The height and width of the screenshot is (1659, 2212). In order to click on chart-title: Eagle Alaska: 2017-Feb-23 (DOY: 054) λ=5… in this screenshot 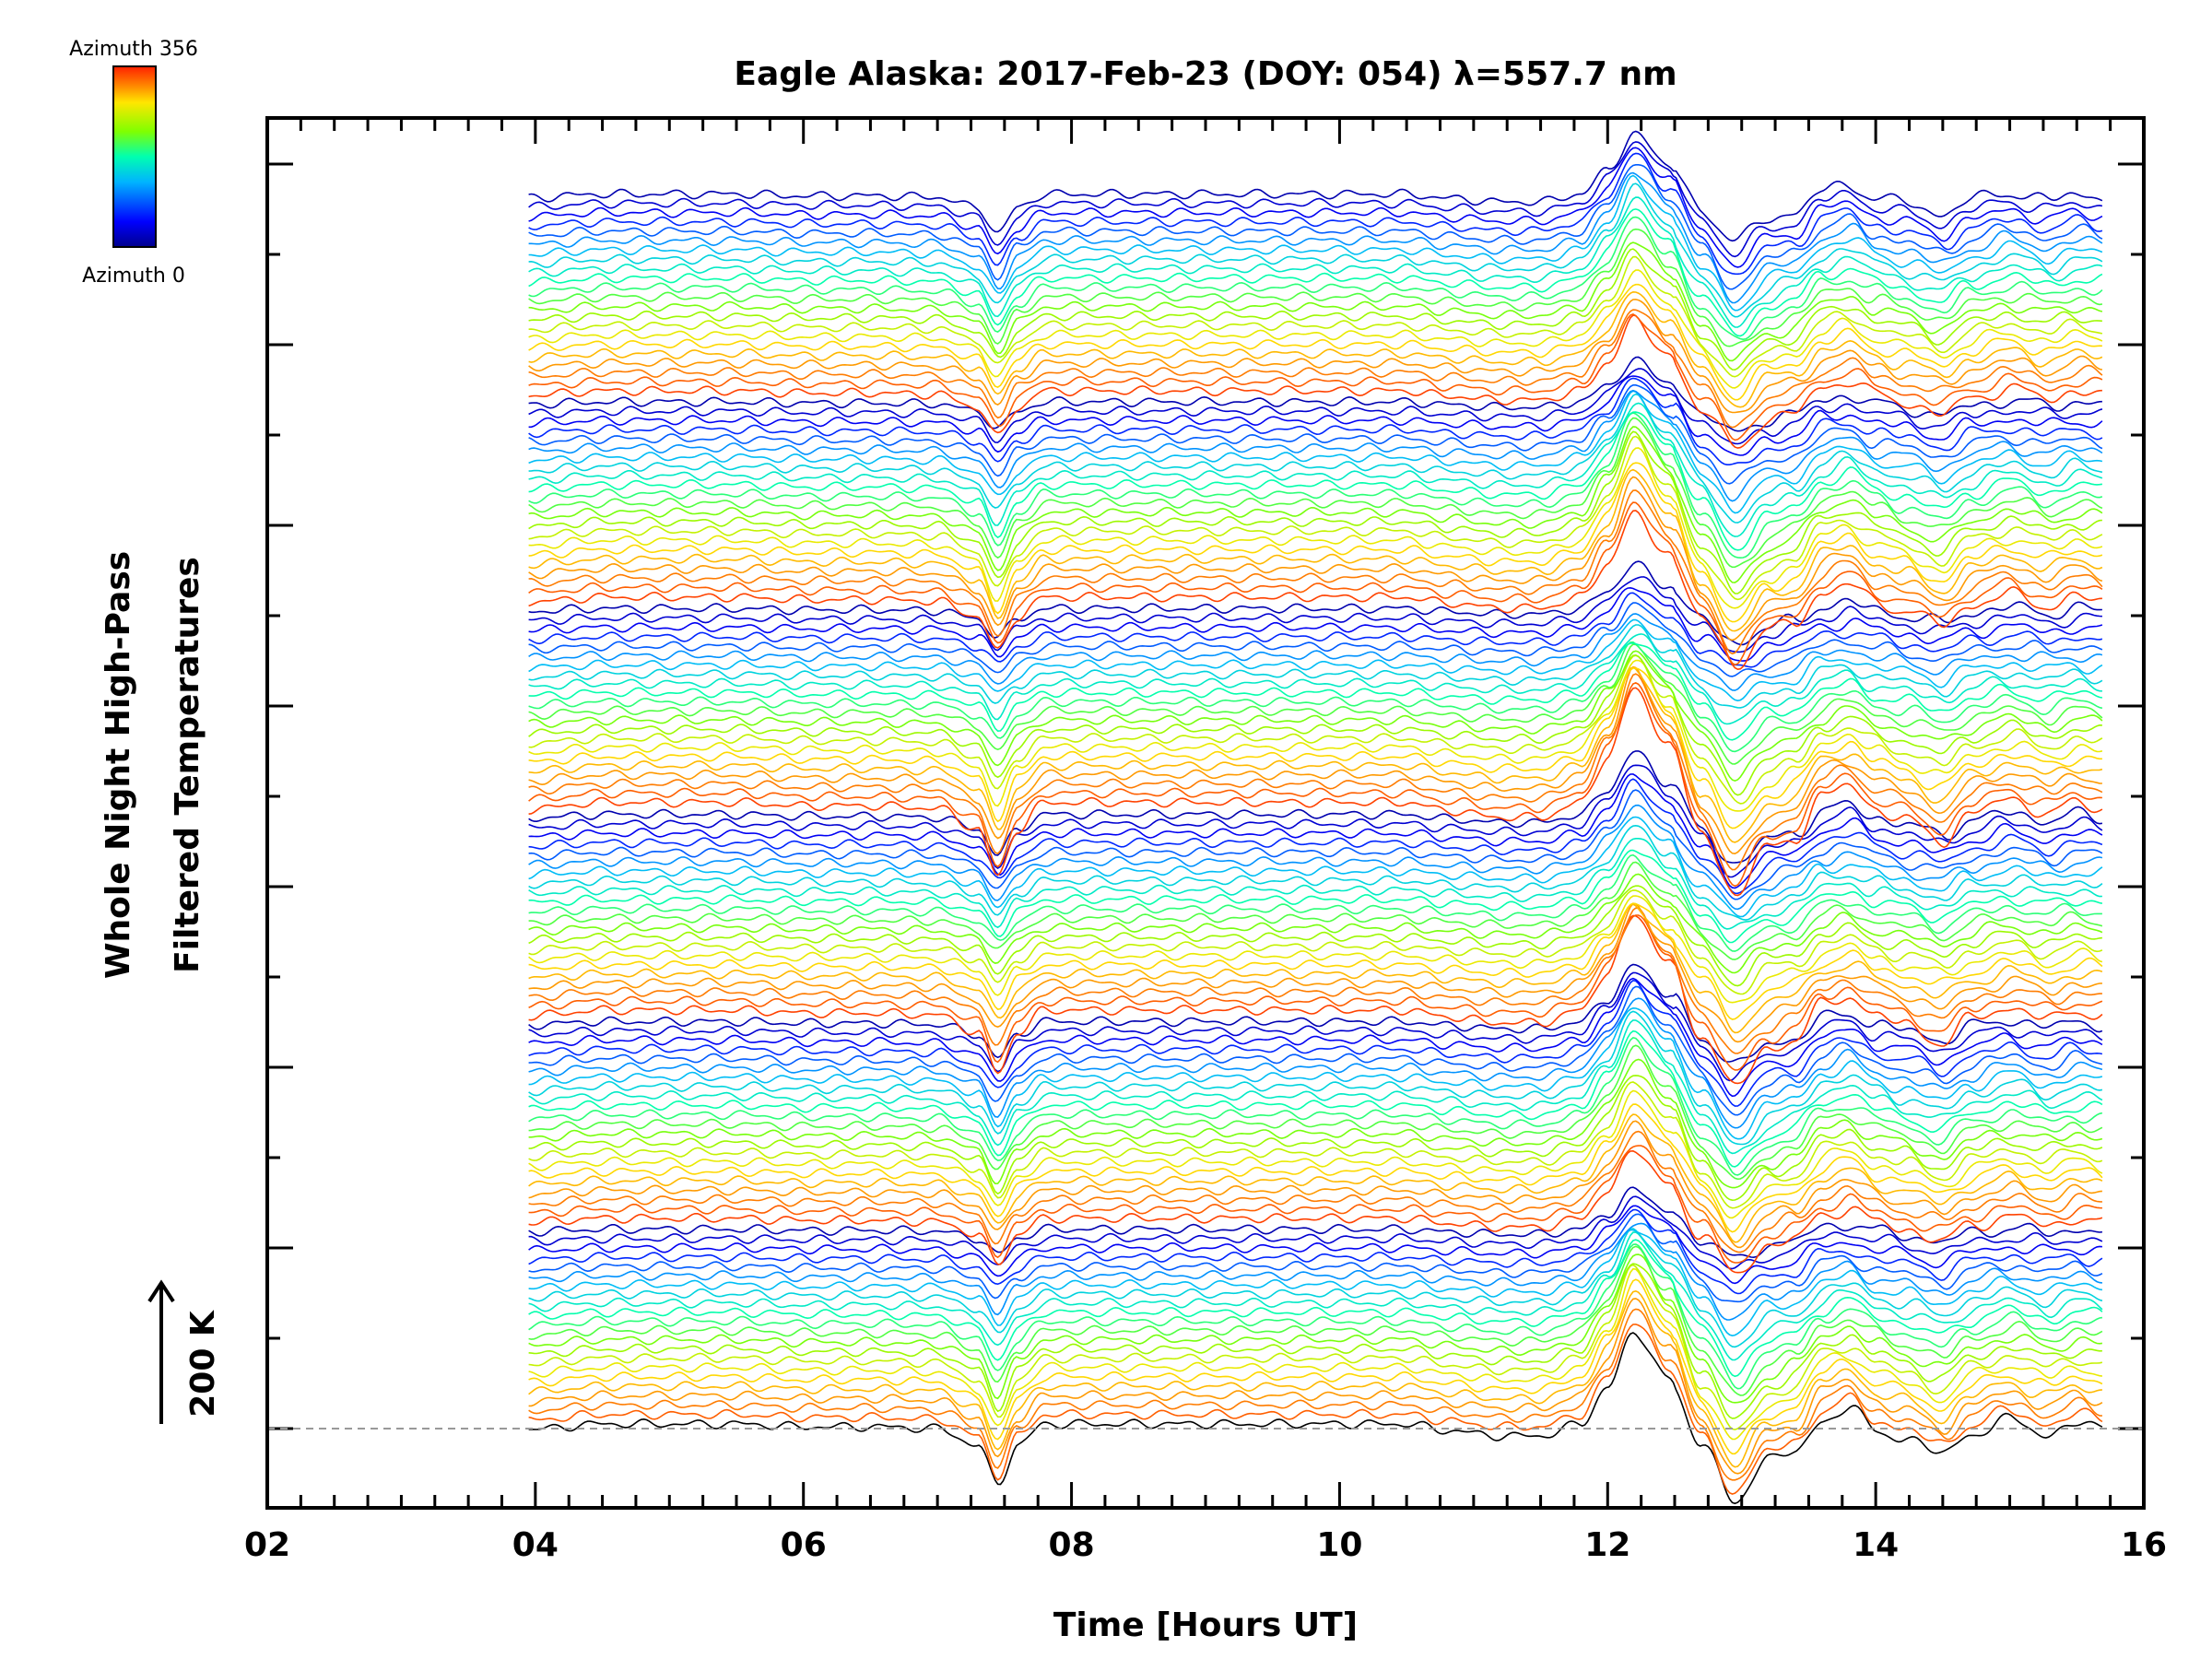, I will do `click(1205, 74)`.